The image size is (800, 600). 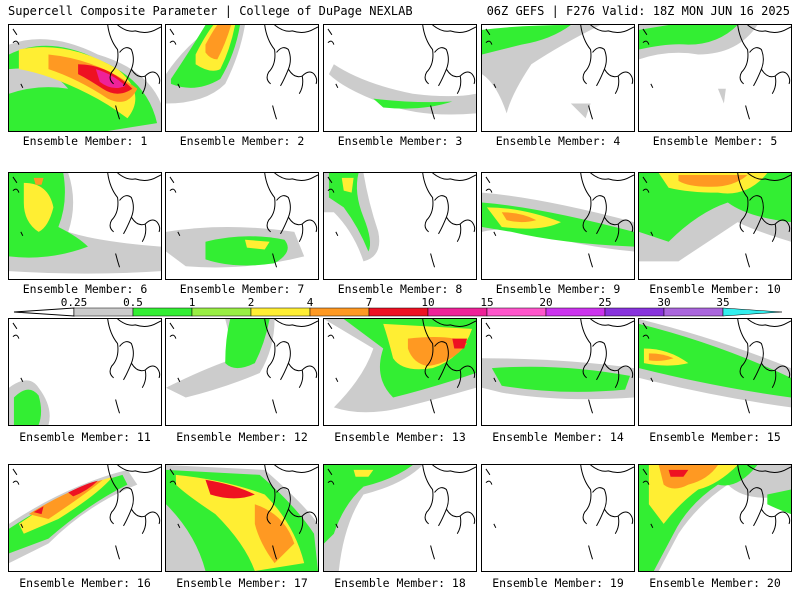 What do you see at coordinates (221, 312) in the screenshot?
I see `colorbar-segment-lightgreen` at bounding box center [221, 312].